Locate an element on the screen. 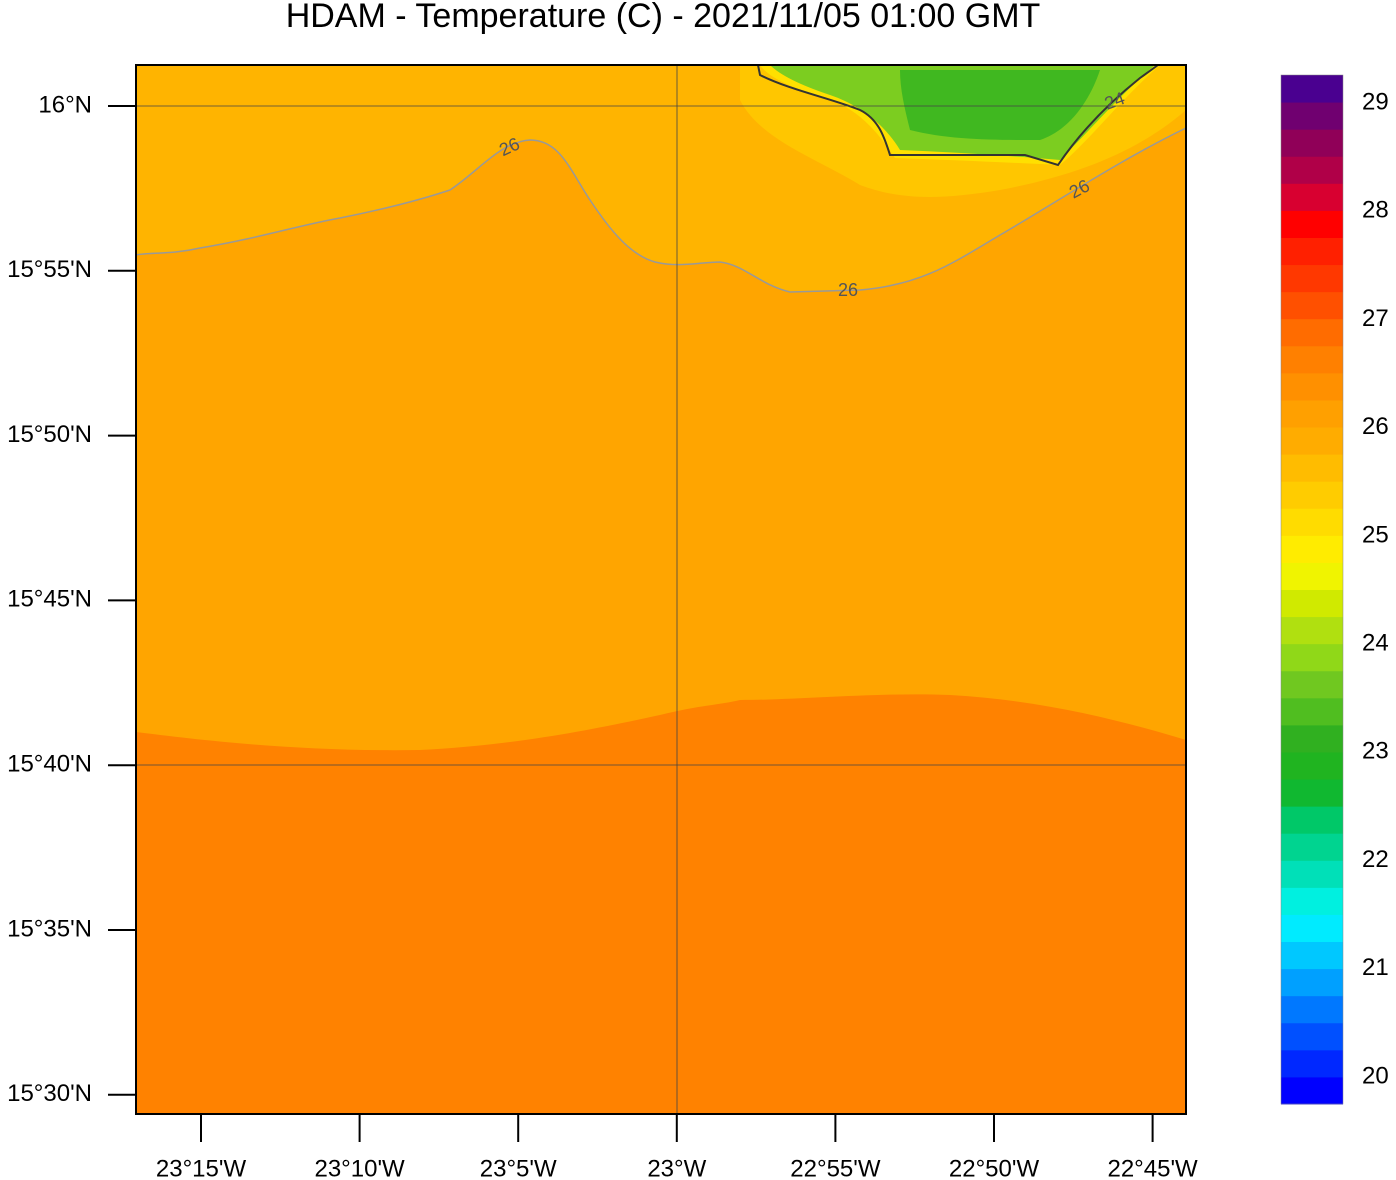 The image size is (1396, 1180). contour-line is located at coordinates (661, 210).